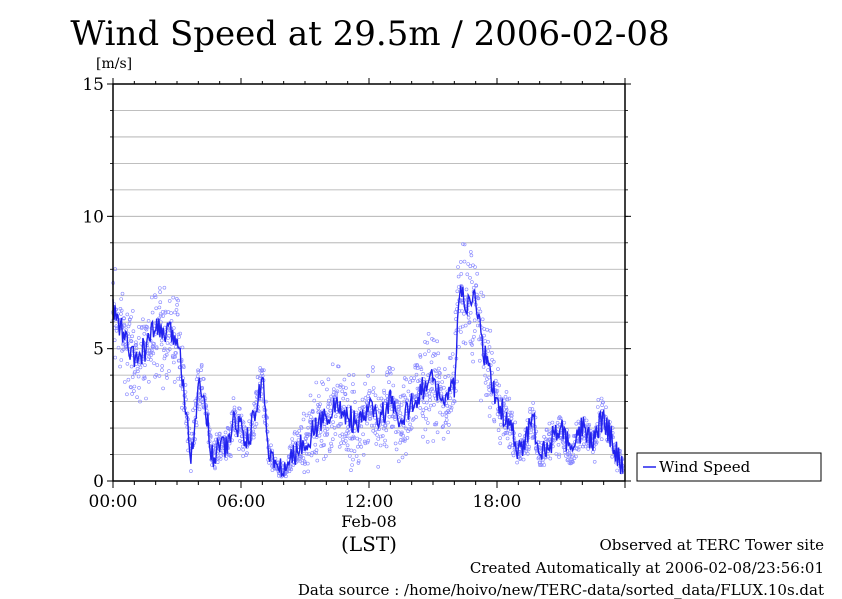  Describe the element at coordinates (705, 467) in the screenshot. I see `legend-label-wind-speed: Wind Speed` at that location.